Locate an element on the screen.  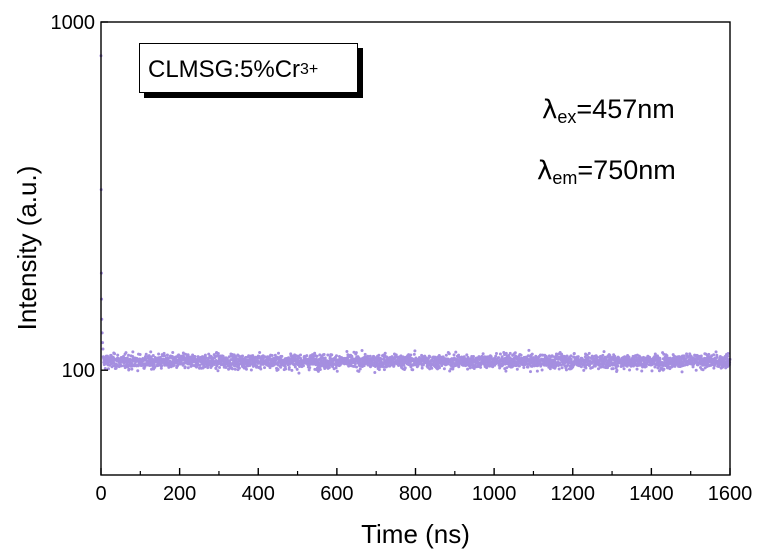
y-axis-label: Intensity (a.u.) is located at coordinates (27, 248).